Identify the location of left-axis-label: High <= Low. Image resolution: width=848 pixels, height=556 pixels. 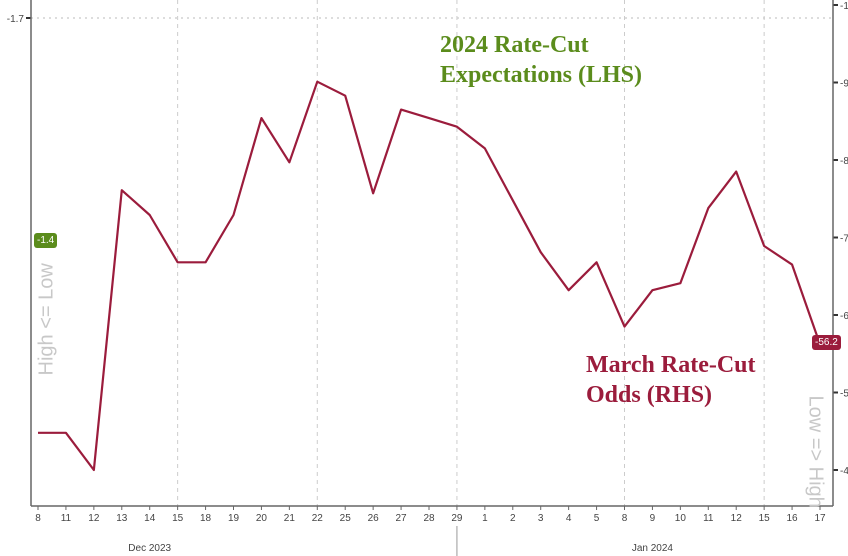
(46, 319).